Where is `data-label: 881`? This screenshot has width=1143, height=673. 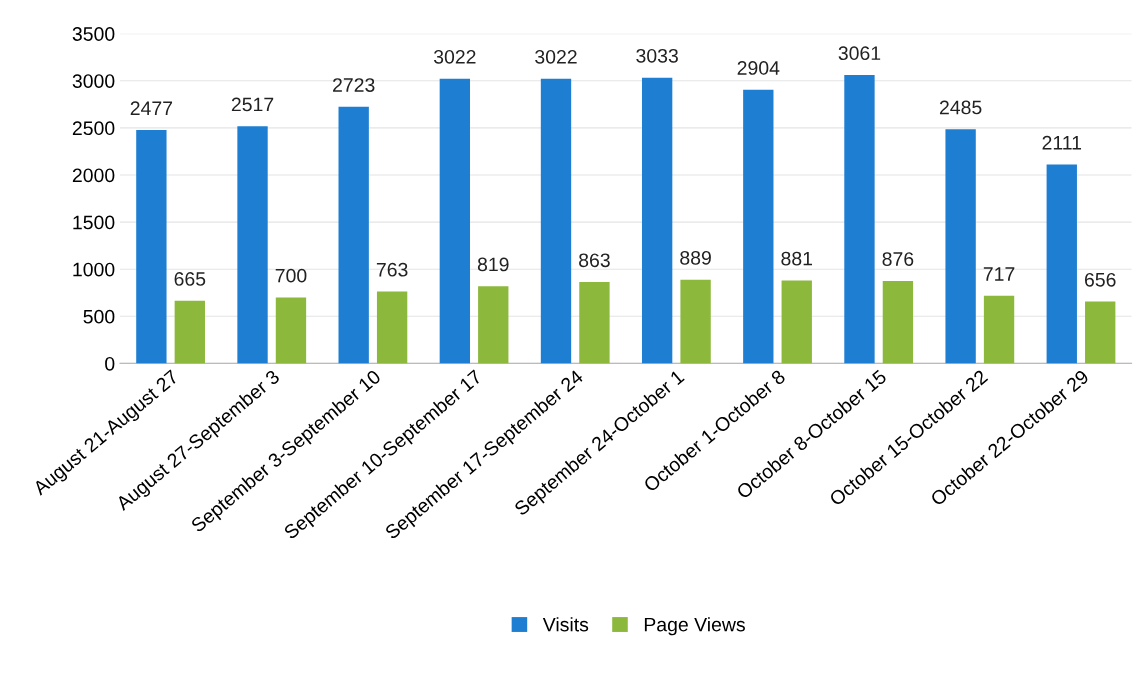
data-label: 881 is located at coordinates (797, 258).